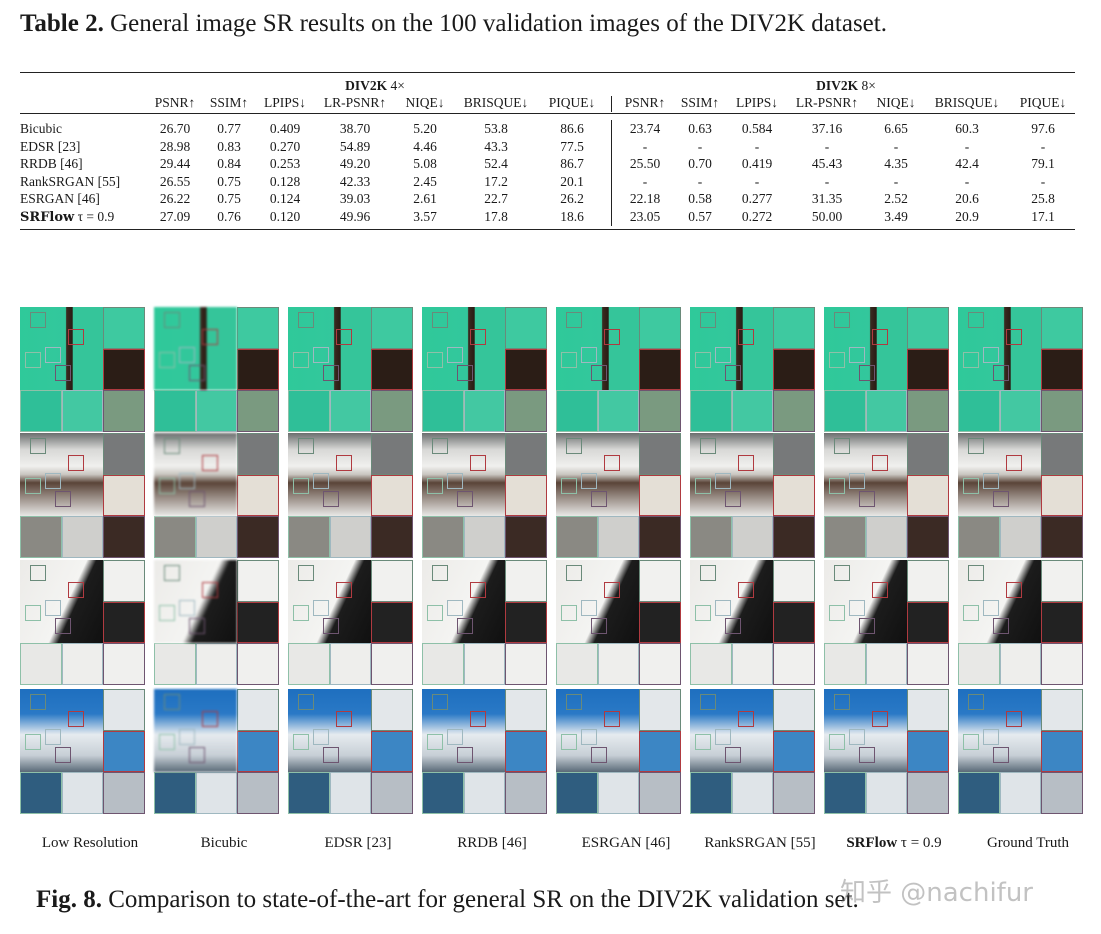 The width and height of the screenshot is (1101, 934). Describe the element at coordinates (547, 73) in the screenshot. I see `table-top-rule` at that location.